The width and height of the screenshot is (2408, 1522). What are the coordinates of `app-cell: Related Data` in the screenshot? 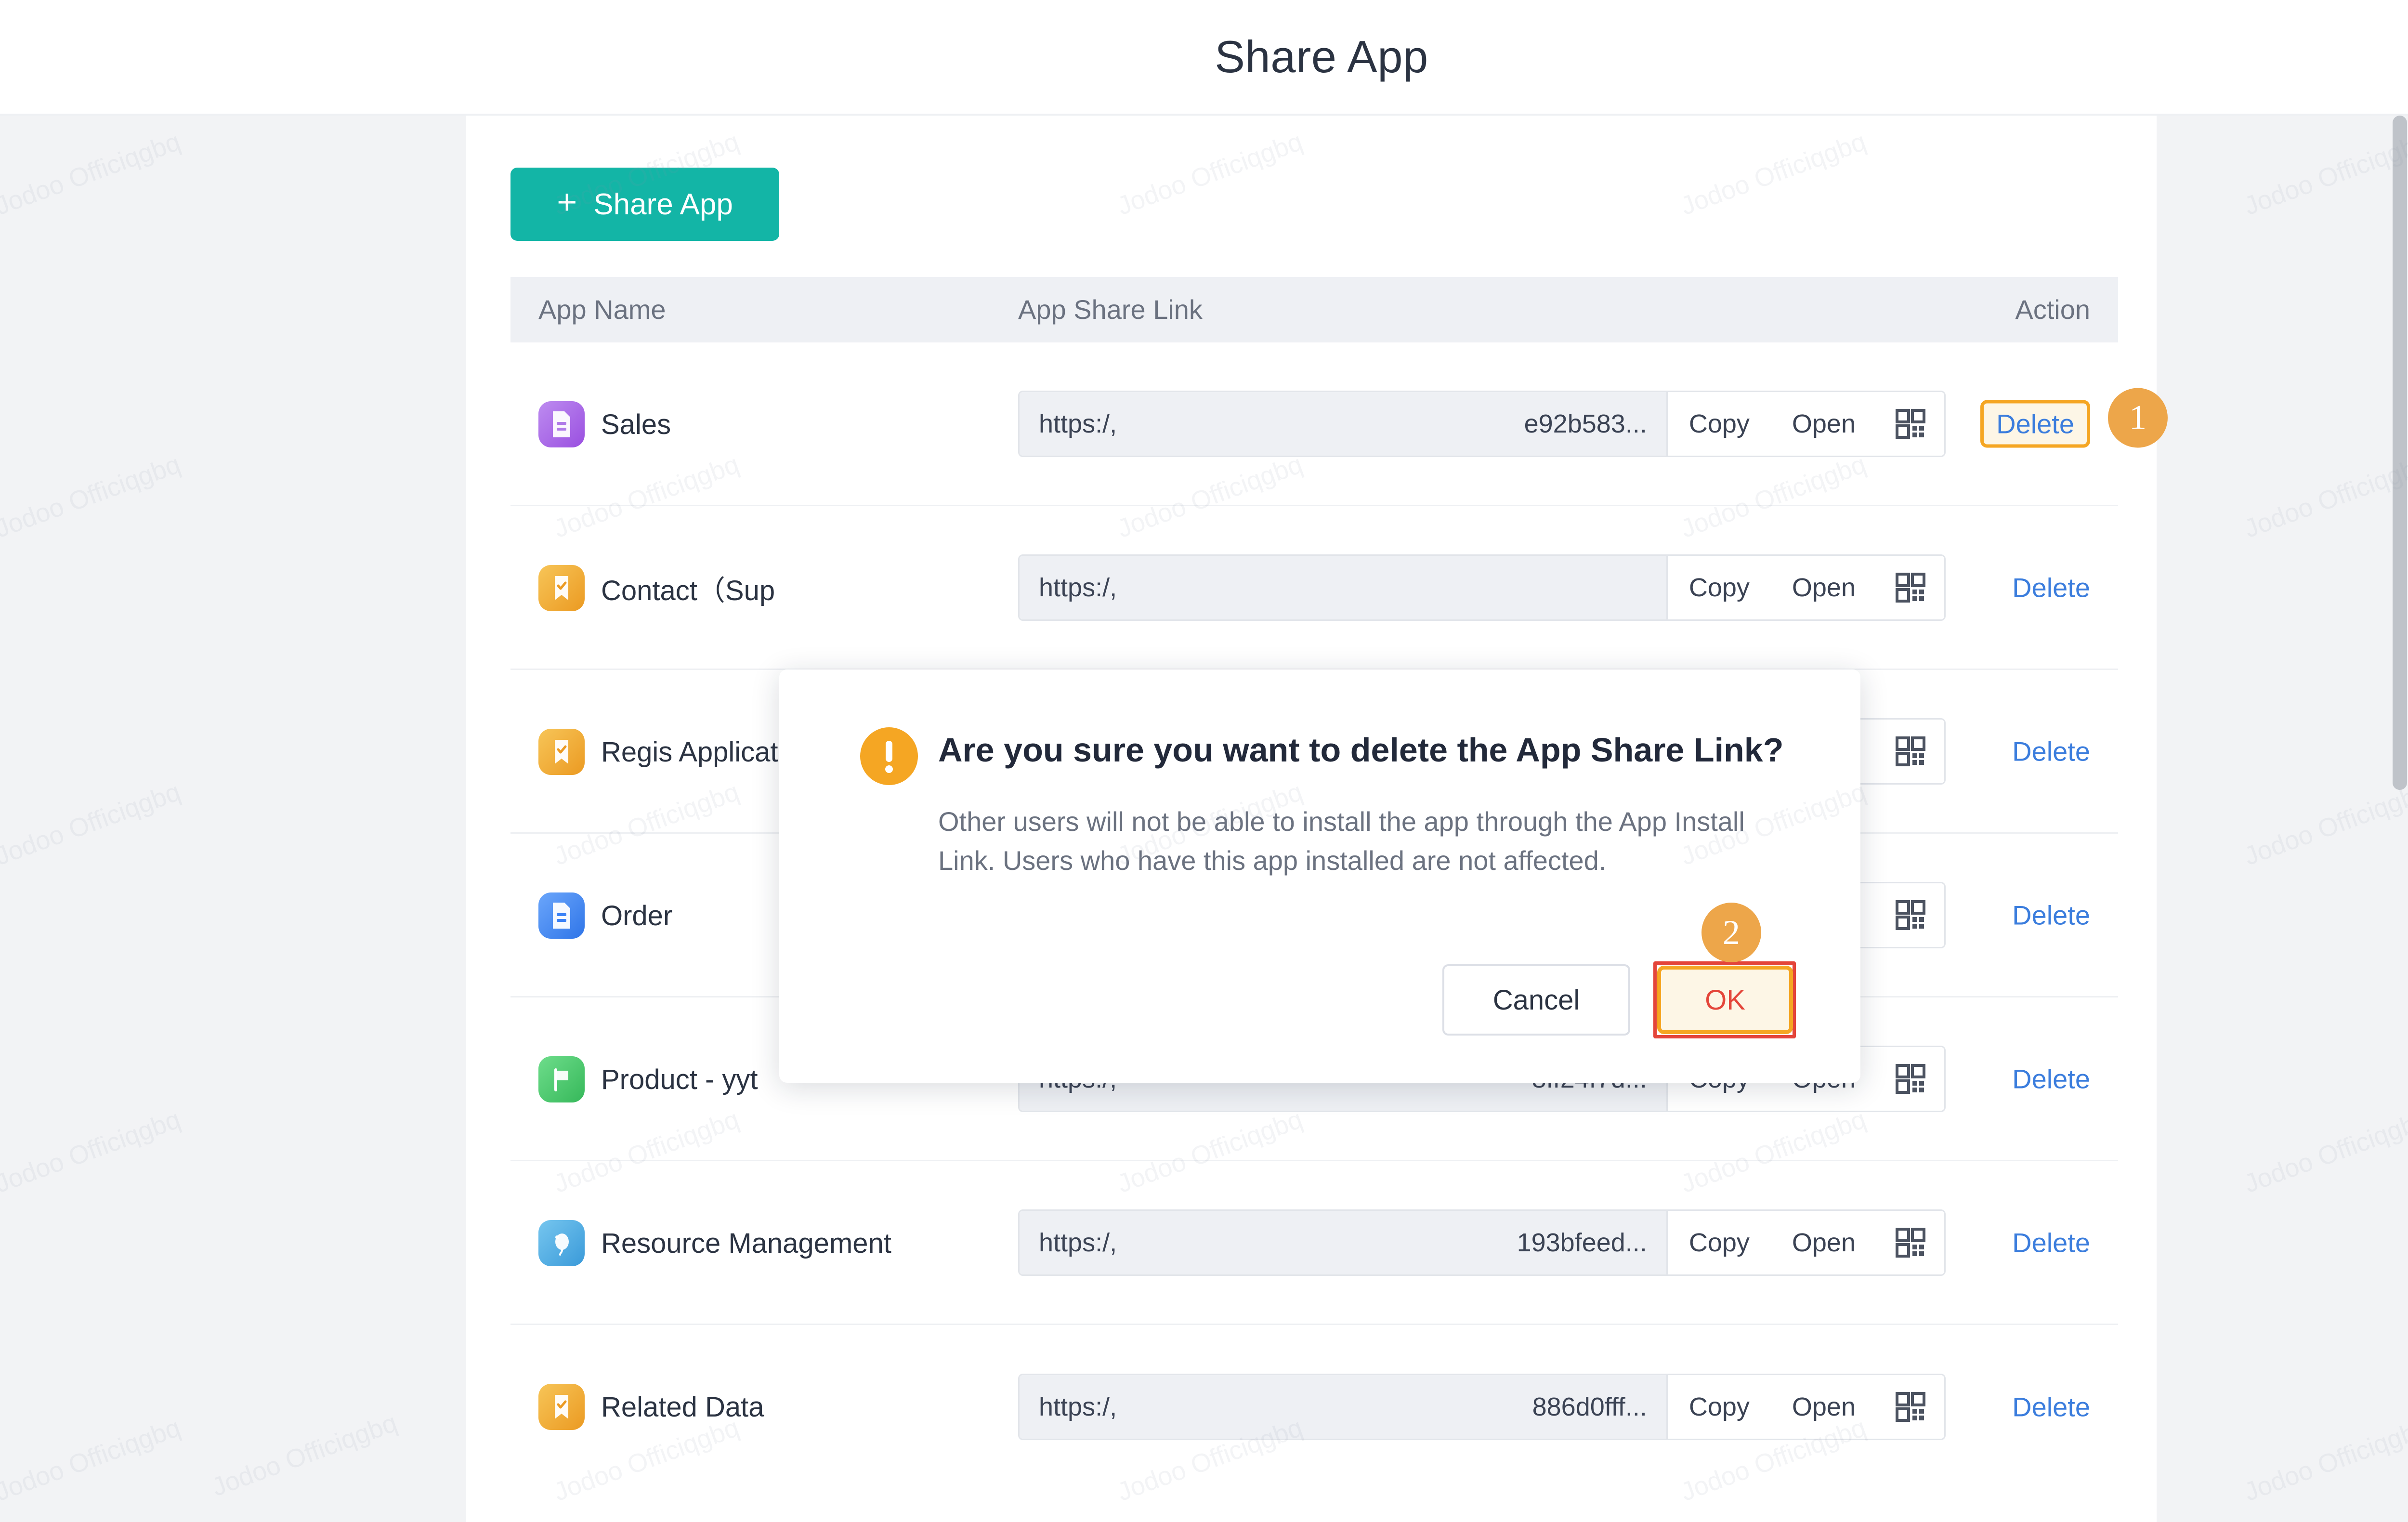 It's located at (651, 1407).